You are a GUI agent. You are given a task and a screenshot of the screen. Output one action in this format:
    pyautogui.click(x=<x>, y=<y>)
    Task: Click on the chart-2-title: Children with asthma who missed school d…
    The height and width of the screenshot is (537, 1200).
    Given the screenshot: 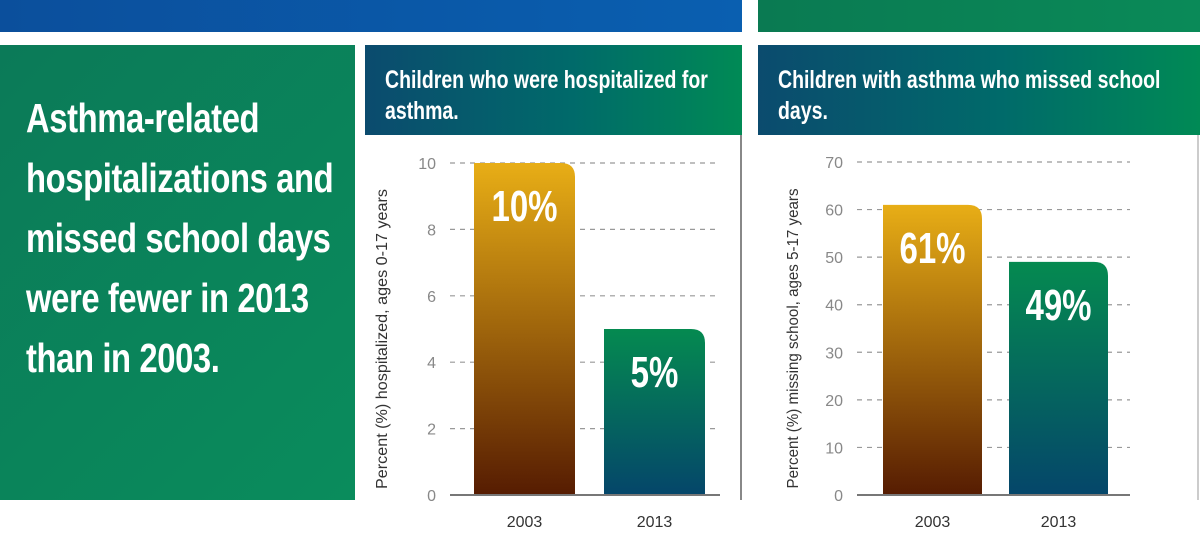 What is the action you would take?
    pyautogui.click(x=969, y=95)
    